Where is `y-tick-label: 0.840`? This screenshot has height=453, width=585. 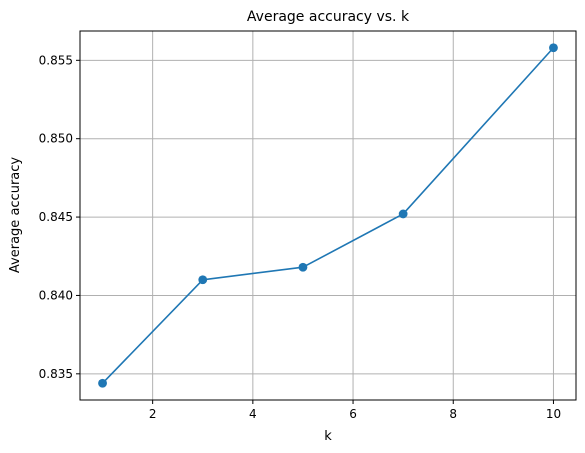
y-tick-label: 0.840 is located at coordinates (56, 295).